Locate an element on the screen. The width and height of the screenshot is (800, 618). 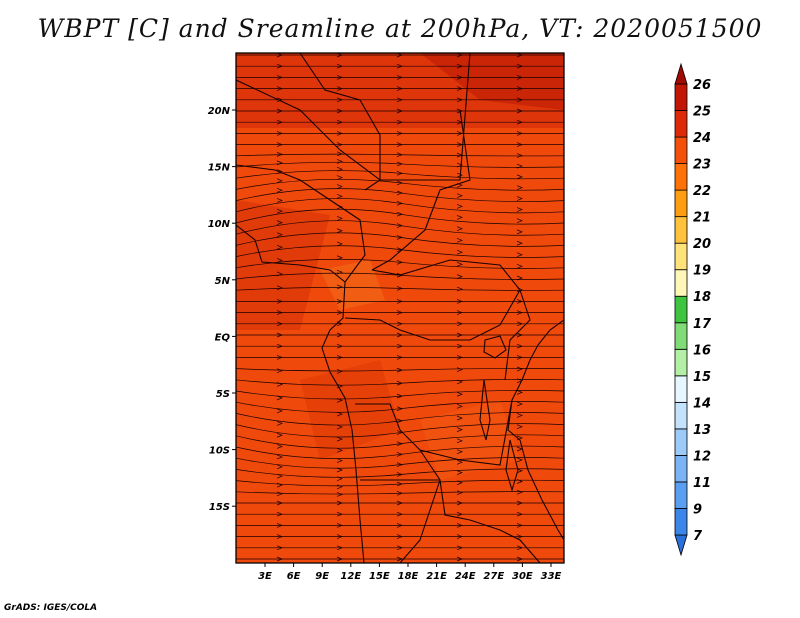
lat-tick-label: 15S is located at coordinates (219, 507).